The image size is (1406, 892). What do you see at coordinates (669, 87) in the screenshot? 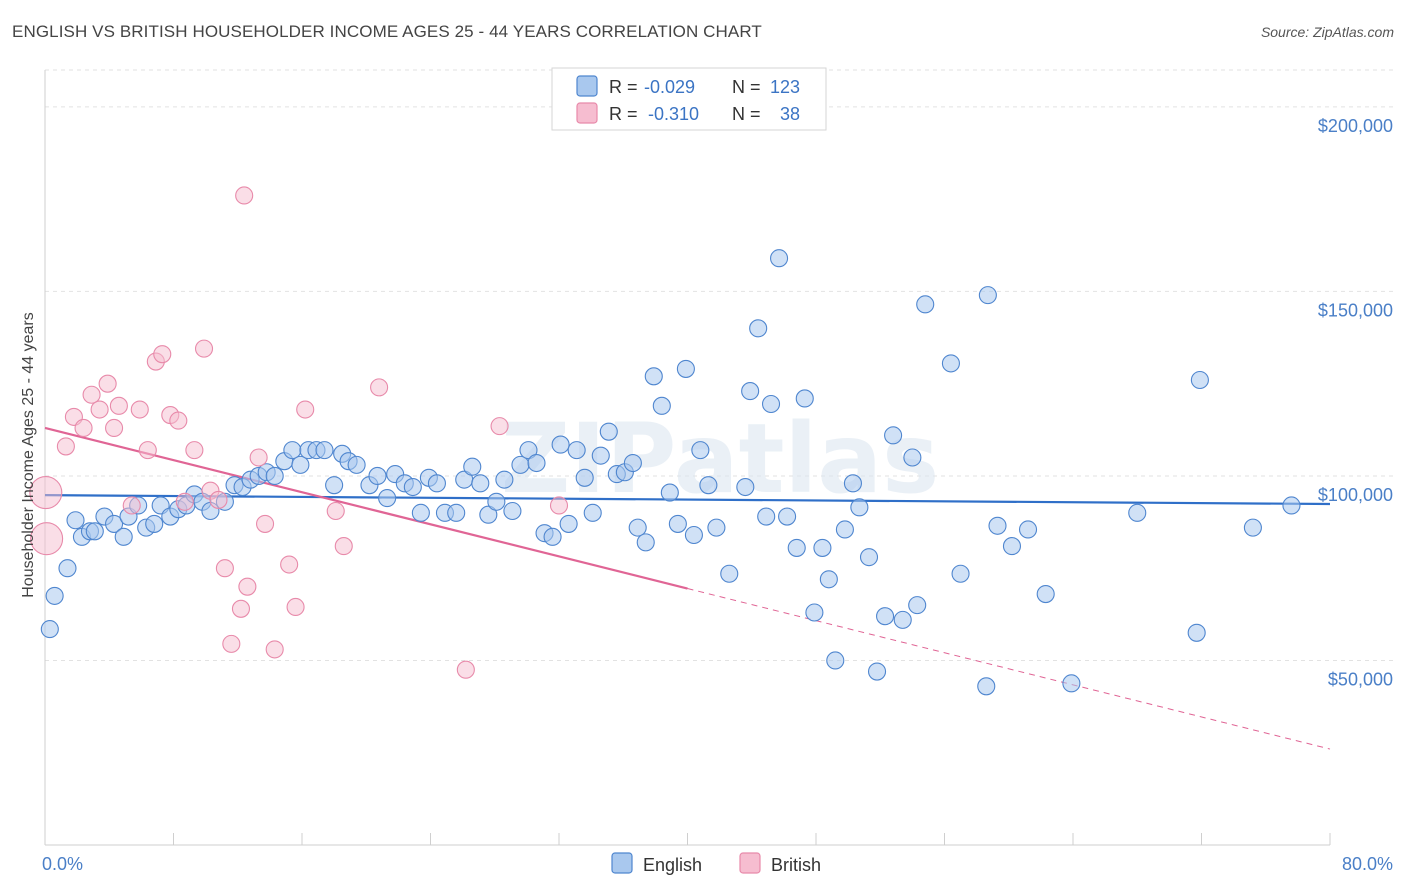
I see `legend-english-r-value: -0.029` at bounding box center [669, 87].